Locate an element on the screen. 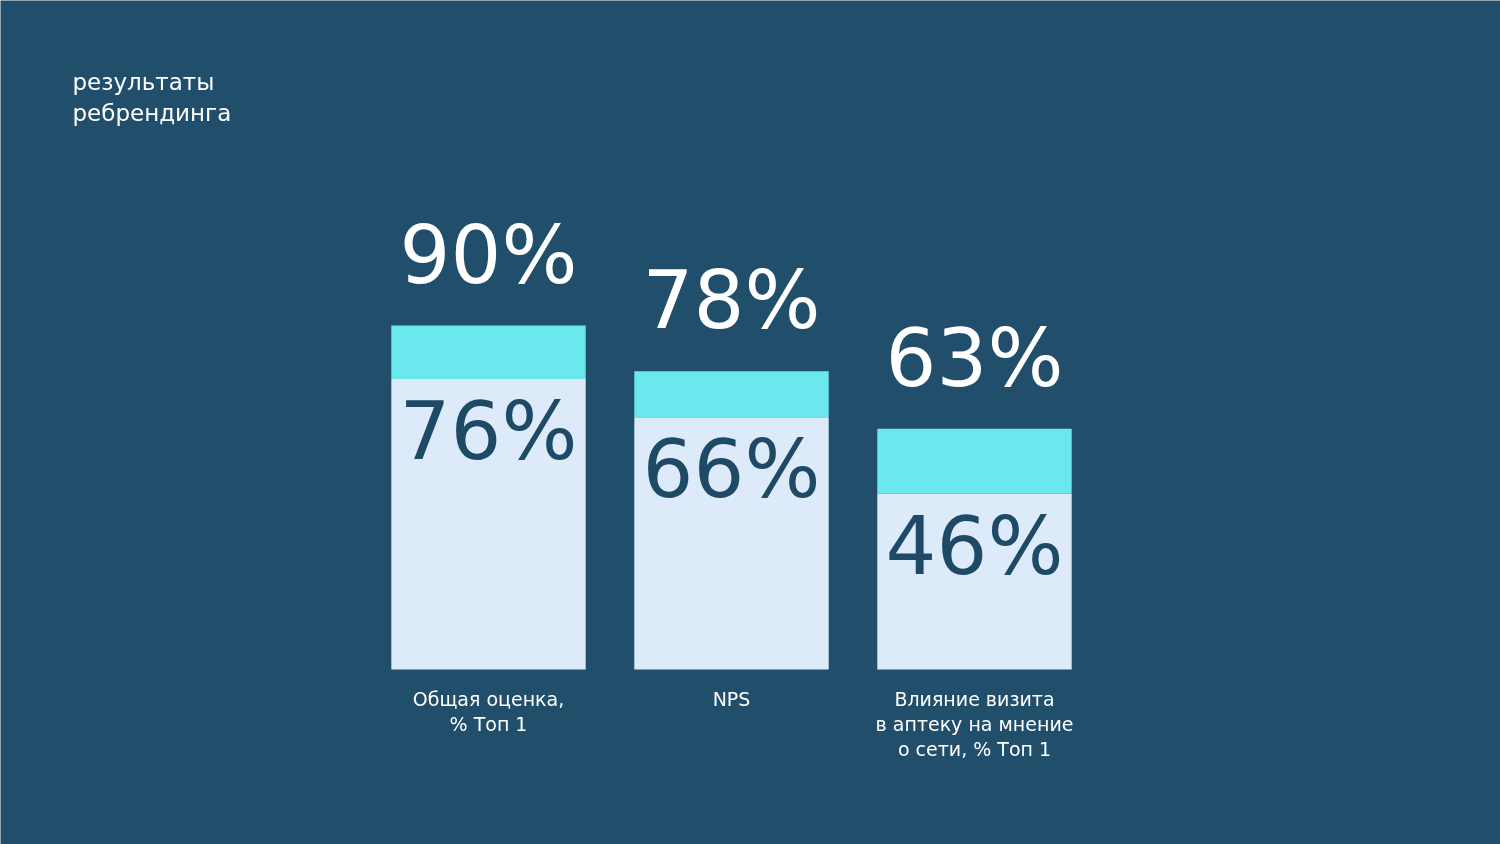  total-label: 63% is located at coordinates (974, 358).